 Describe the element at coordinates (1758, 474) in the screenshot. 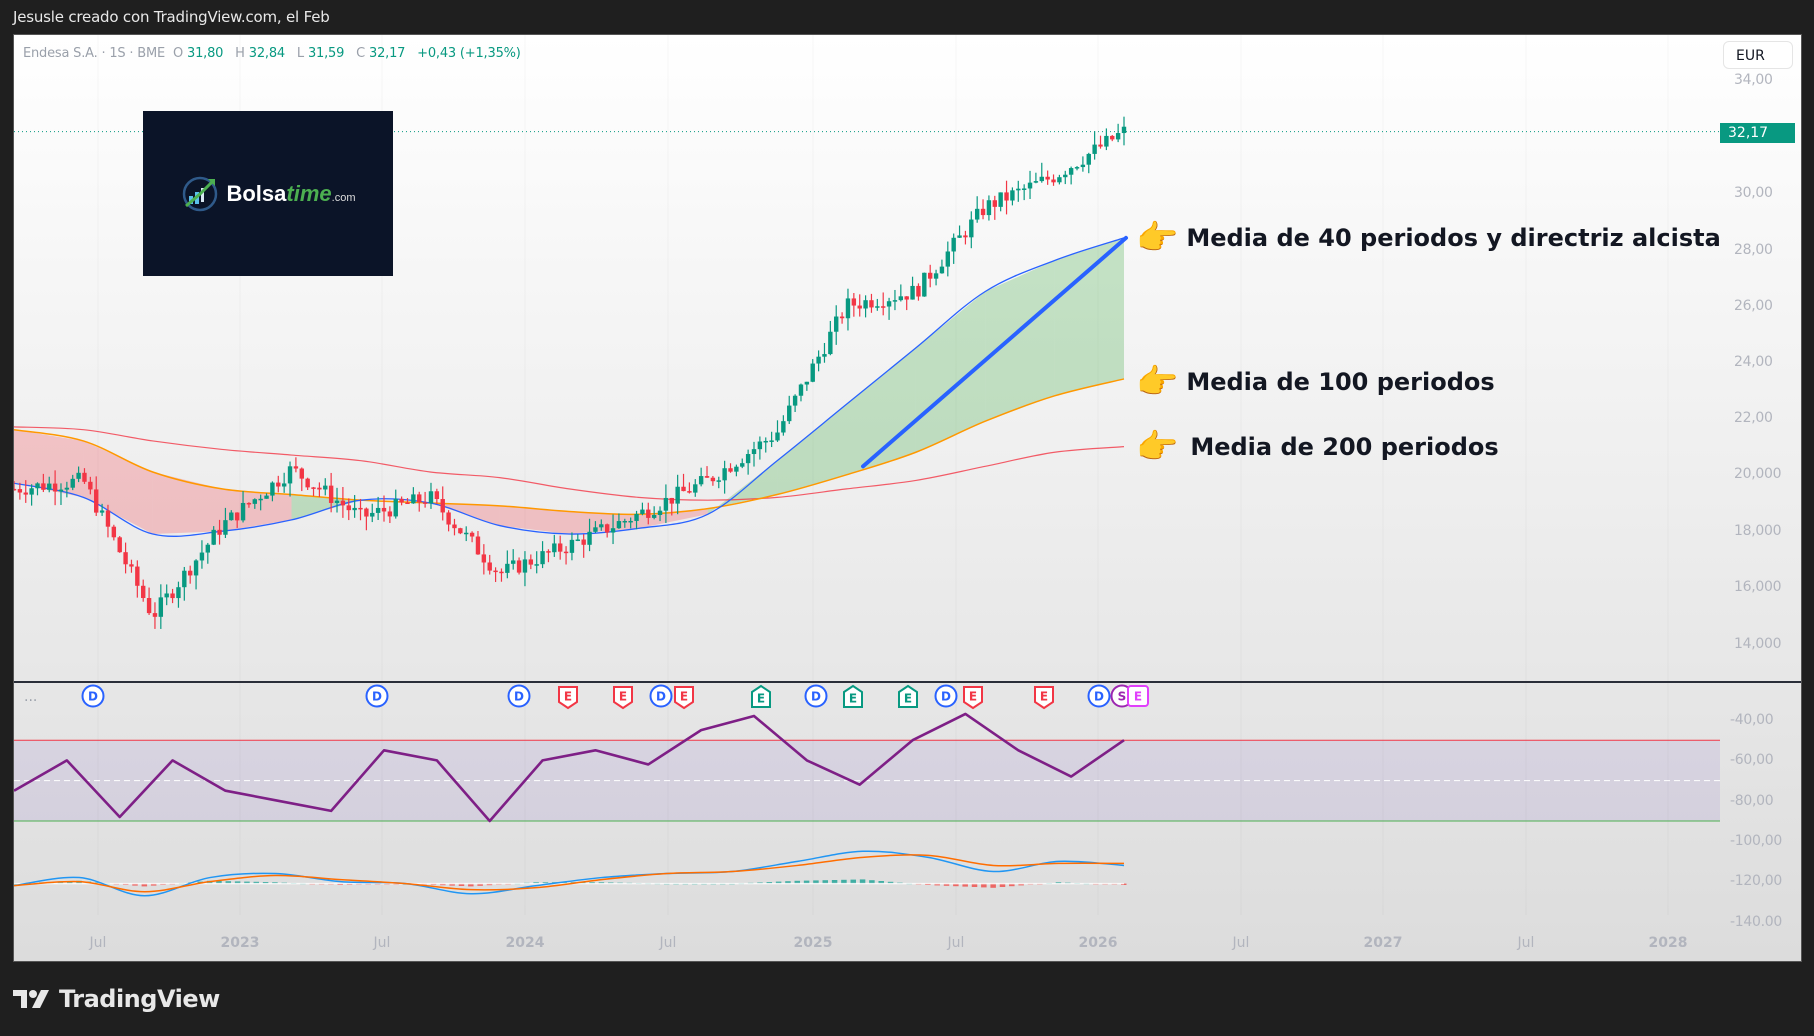

I see `price-tick: 20,000` at that location.